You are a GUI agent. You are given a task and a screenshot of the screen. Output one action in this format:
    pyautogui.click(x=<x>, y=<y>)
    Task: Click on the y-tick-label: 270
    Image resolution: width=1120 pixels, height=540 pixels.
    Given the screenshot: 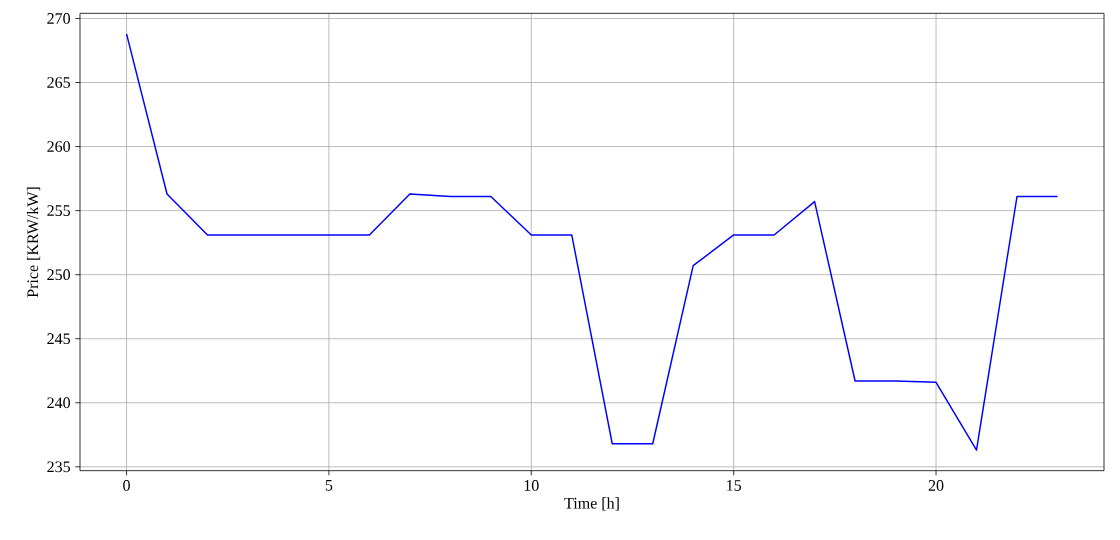 What is the action you would take?
    pyautogui.click(x=59, y=18)
    